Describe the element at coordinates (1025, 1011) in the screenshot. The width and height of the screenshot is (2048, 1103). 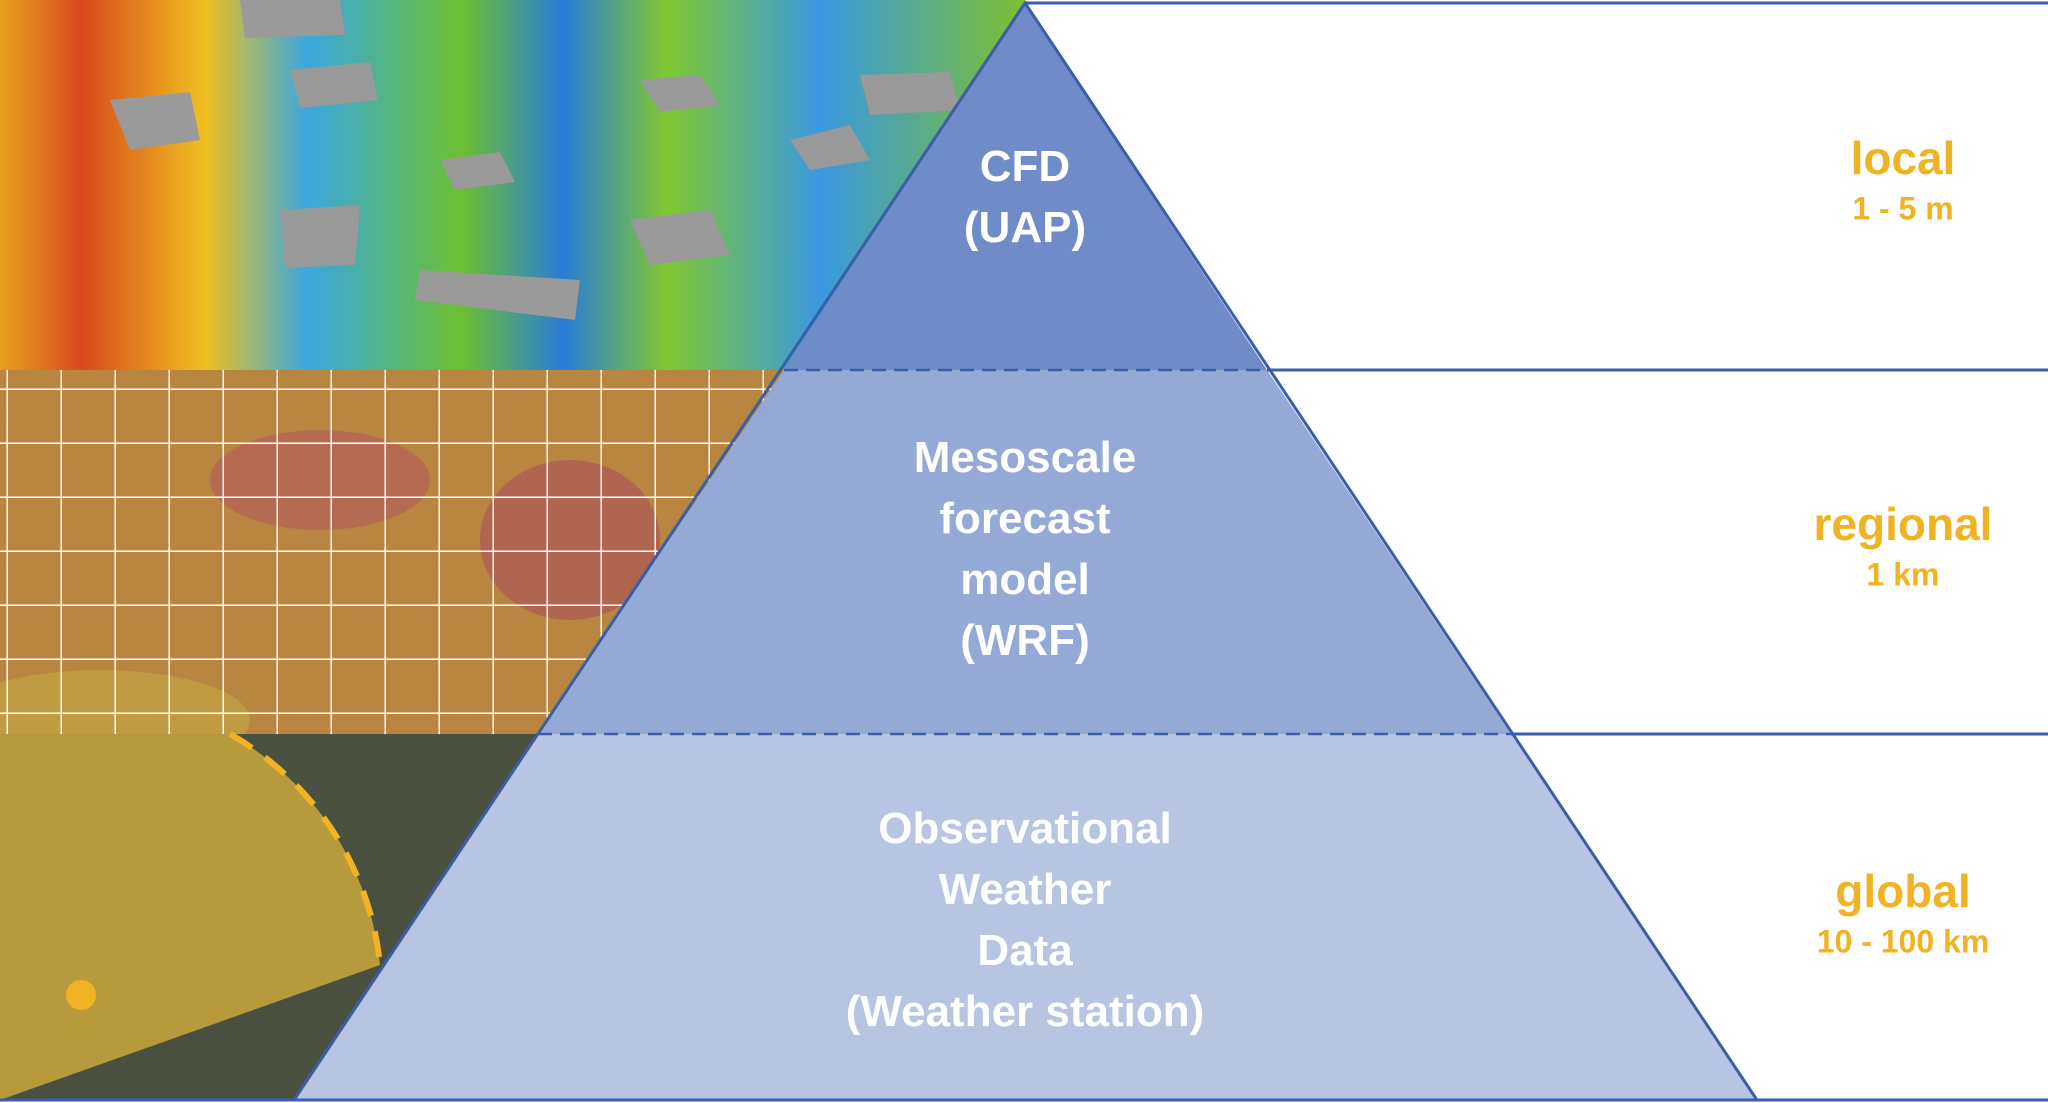
I see `level-label: (Weather station)` at that location.